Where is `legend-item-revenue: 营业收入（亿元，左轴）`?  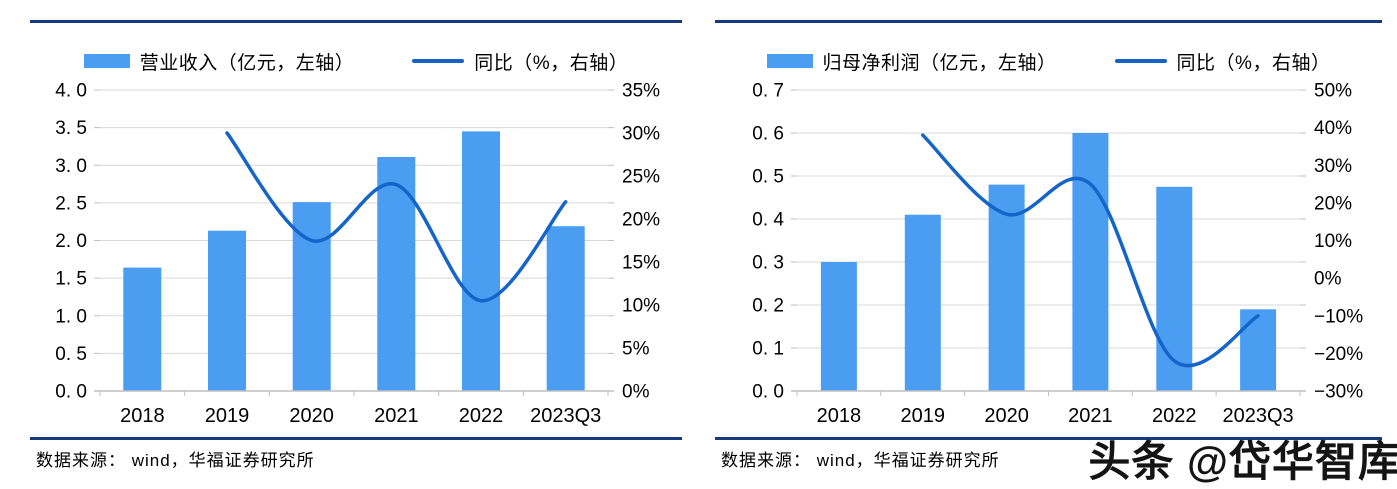
legend-item-revenue: 营业收入（亿元，左轴） is located at coordinates (219, 61).